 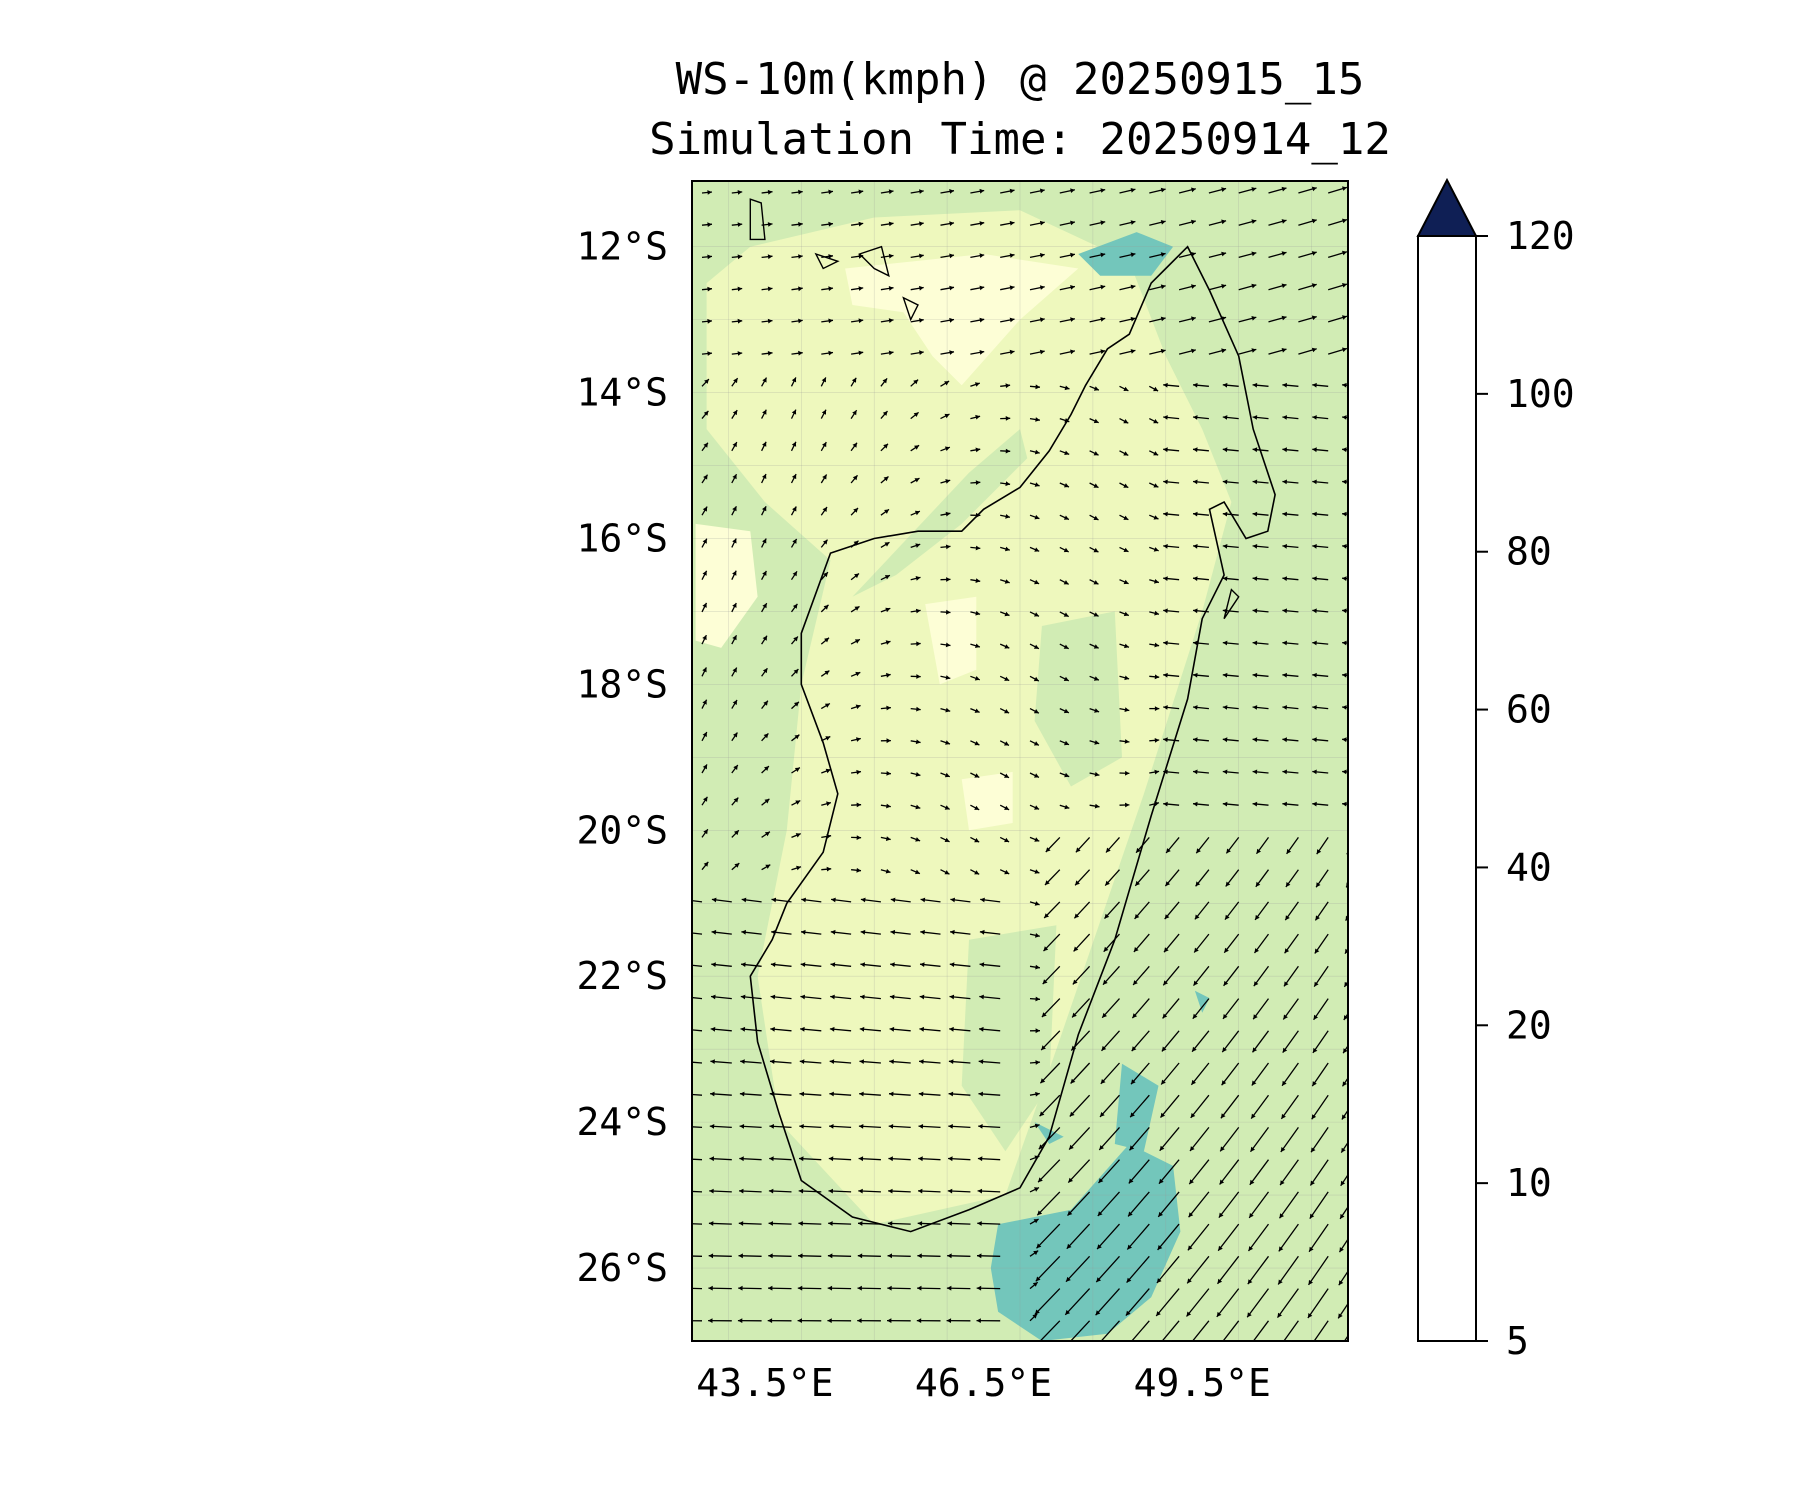 I want to click on colorbar-tick-label: 120, so click(x=1540, y=236).